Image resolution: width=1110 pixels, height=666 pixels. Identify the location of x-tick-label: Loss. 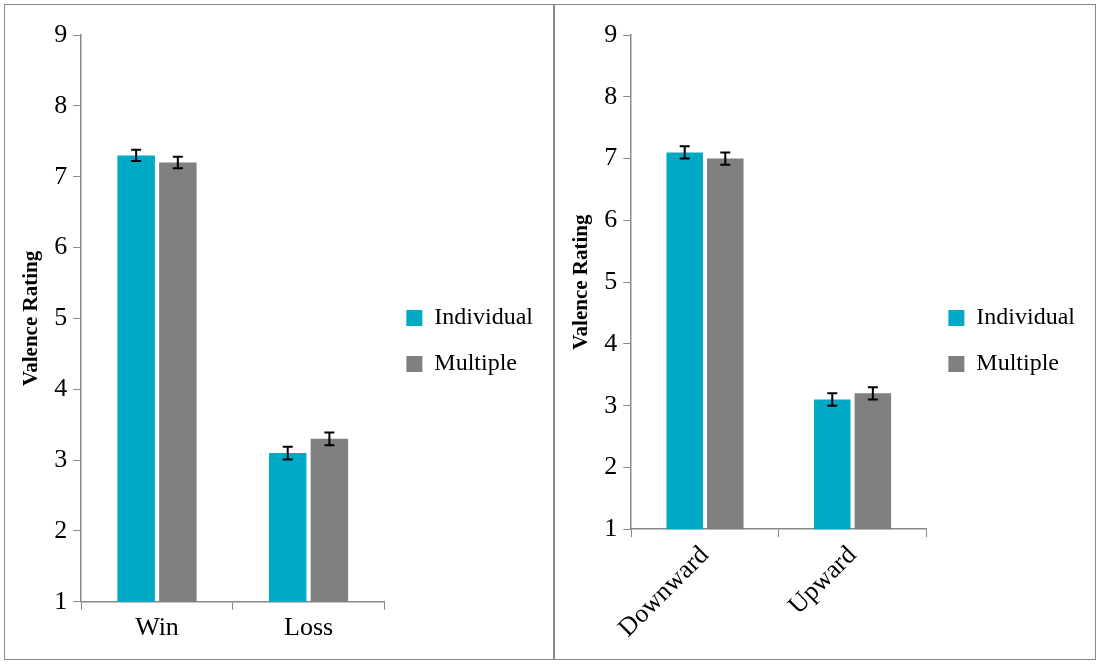
(309, 627).